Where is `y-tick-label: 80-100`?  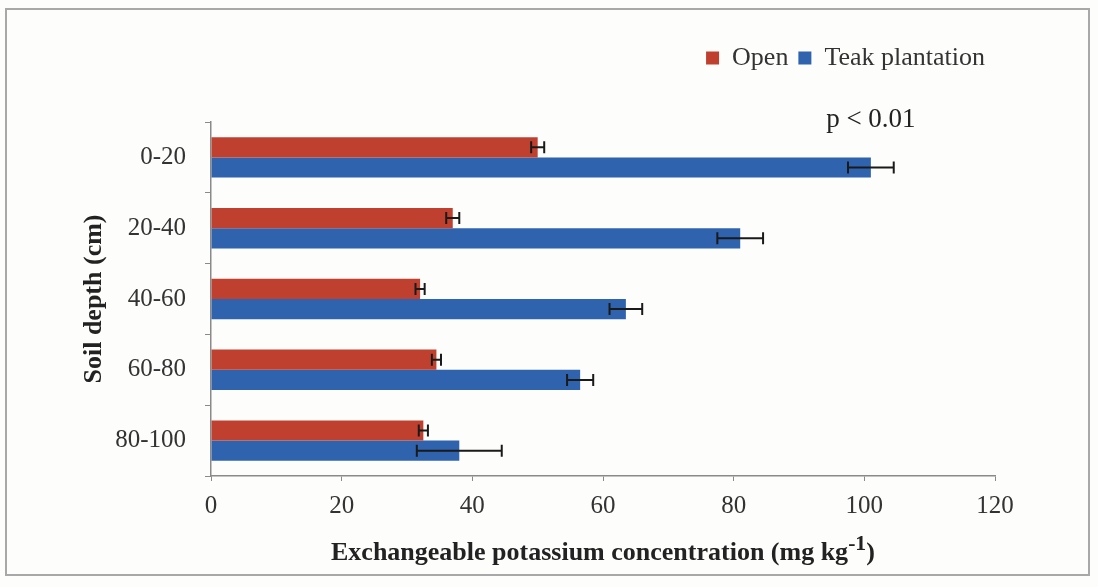 y-tick-label: 80-100 is located at coordinates (151, 439).